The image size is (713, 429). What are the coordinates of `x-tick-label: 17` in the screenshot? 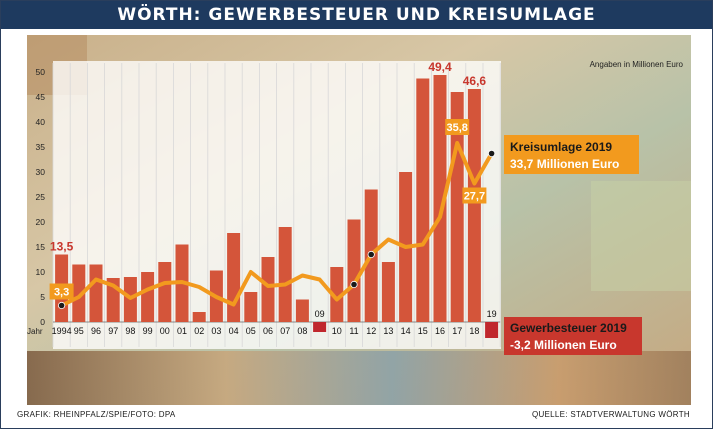 It's located at (457, 331).